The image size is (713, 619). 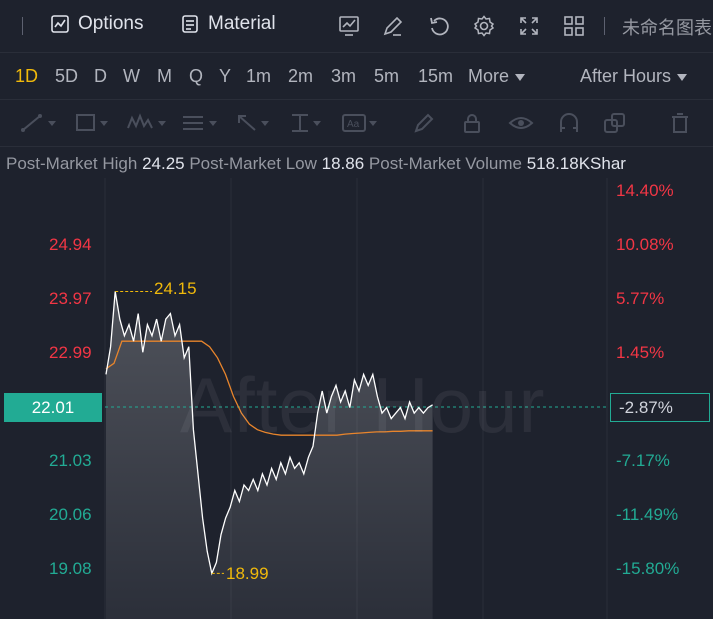 I want to click on session-dropdown: After Hours, so click(x=634, y=76).